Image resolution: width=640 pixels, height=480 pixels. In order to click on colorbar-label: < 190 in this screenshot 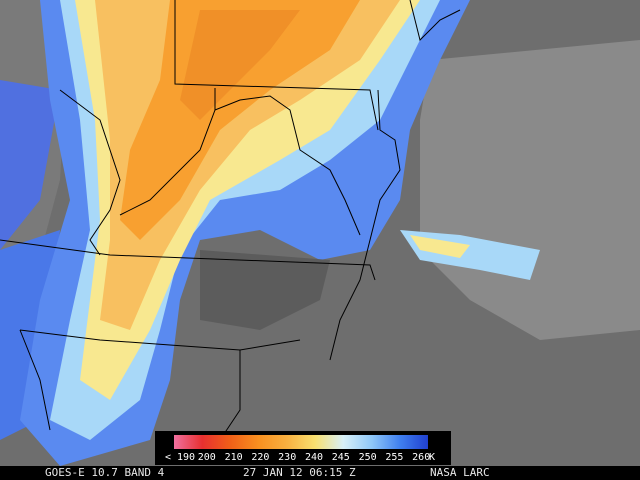, I will do `click(180, 457)`.